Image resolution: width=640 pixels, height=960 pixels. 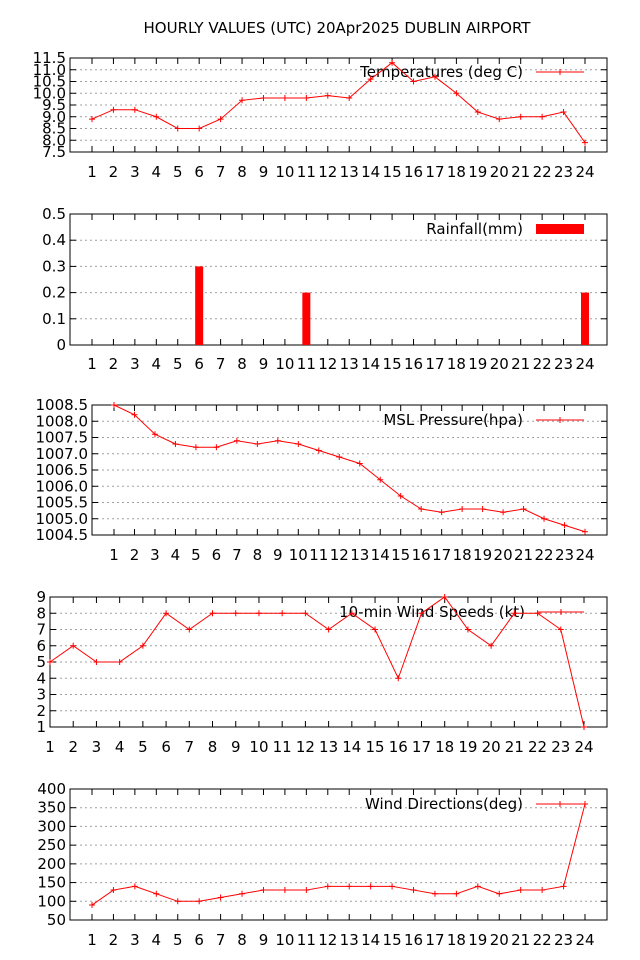 I want to click on pressure-xtick-label: 12, so click(x=339, y=555).